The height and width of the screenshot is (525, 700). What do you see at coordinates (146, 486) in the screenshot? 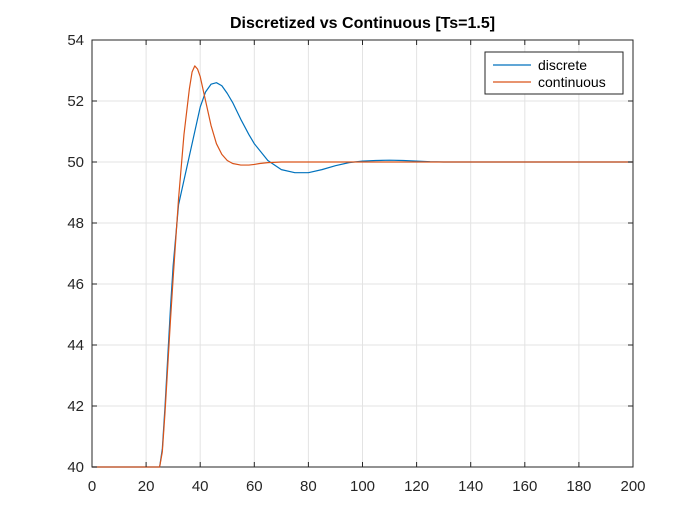
I see `x-tick-label: 20` at bounding box center [146, 486].